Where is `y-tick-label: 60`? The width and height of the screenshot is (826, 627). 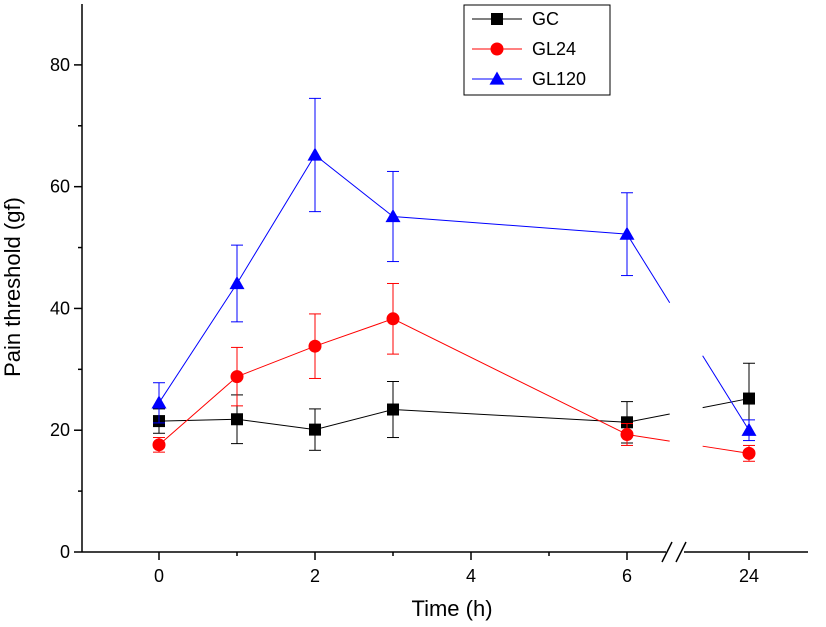 y-tick-label: 60 is located at coordinates (60, 187).